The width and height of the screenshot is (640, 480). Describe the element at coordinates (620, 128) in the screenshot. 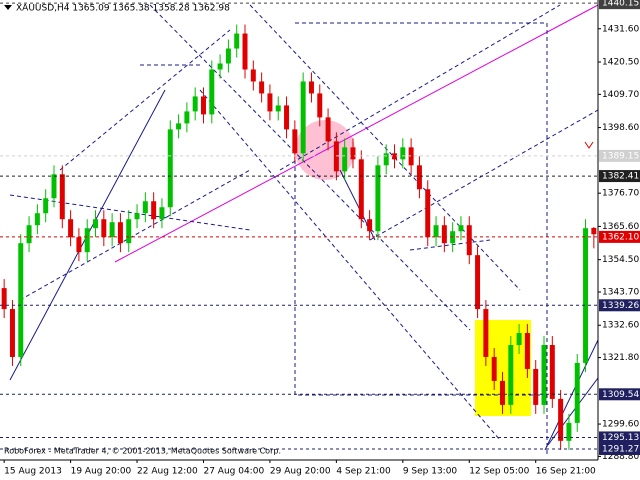

I see `y-tick-label: 1398.60` at that location.